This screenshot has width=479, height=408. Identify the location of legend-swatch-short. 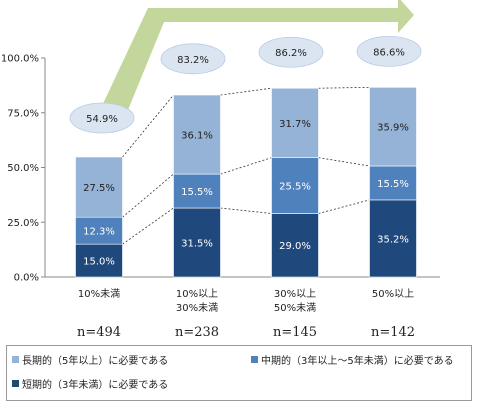
(15, 383).